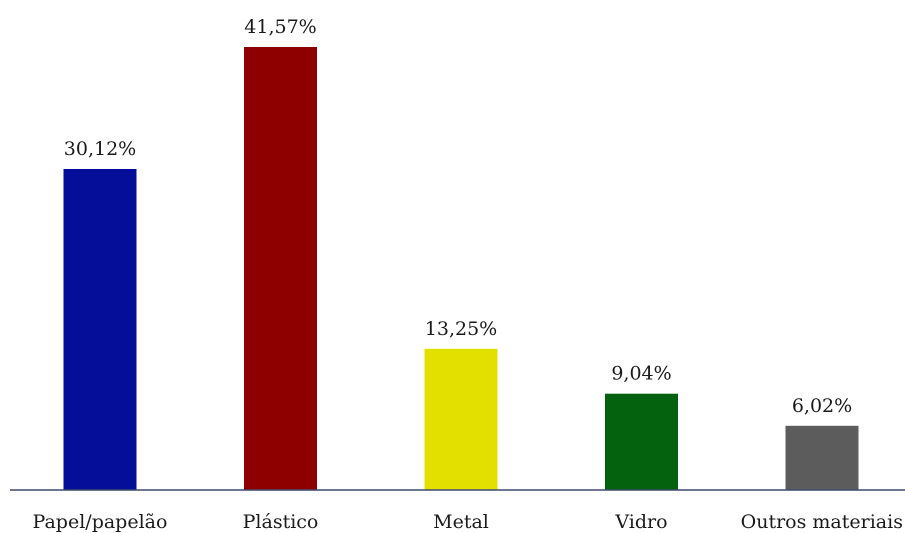 Image resolution: width=905 pixels, height=533 pixels. Describe the element at coordinates (822, 406) in the screenshot. I see `value-label-4: 6,02%` at that location.